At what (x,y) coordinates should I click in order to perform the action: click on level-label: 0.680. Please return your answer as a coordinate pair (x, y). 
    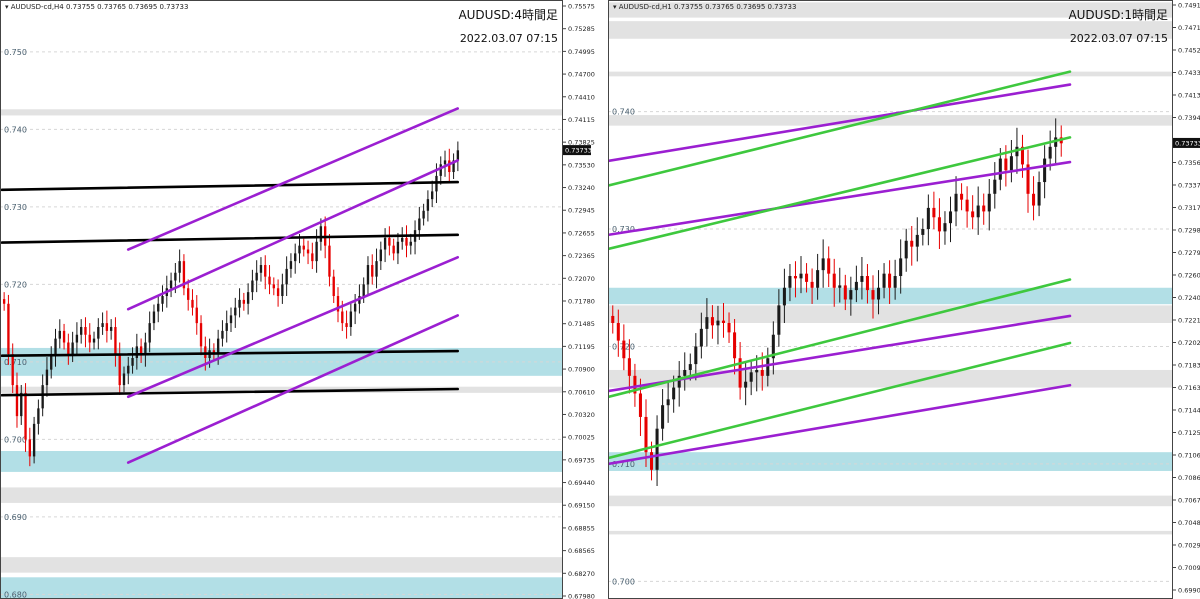
    Looking at the image, I should click on (15, 594).